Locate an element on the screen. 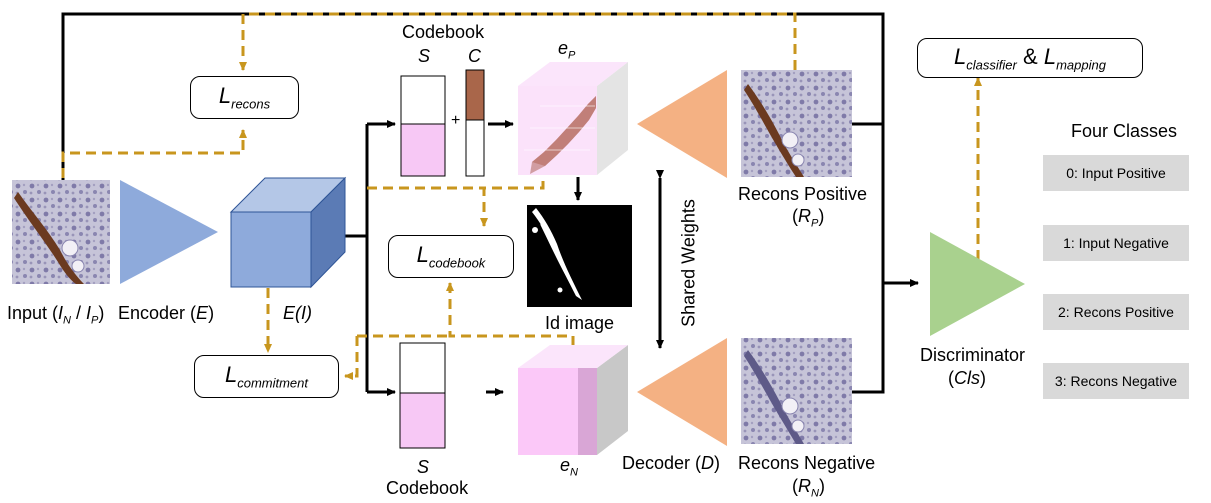 The width and height of the screenshot is (1211, 503). recons-loss-top-line is located at coordinates (519, 42).